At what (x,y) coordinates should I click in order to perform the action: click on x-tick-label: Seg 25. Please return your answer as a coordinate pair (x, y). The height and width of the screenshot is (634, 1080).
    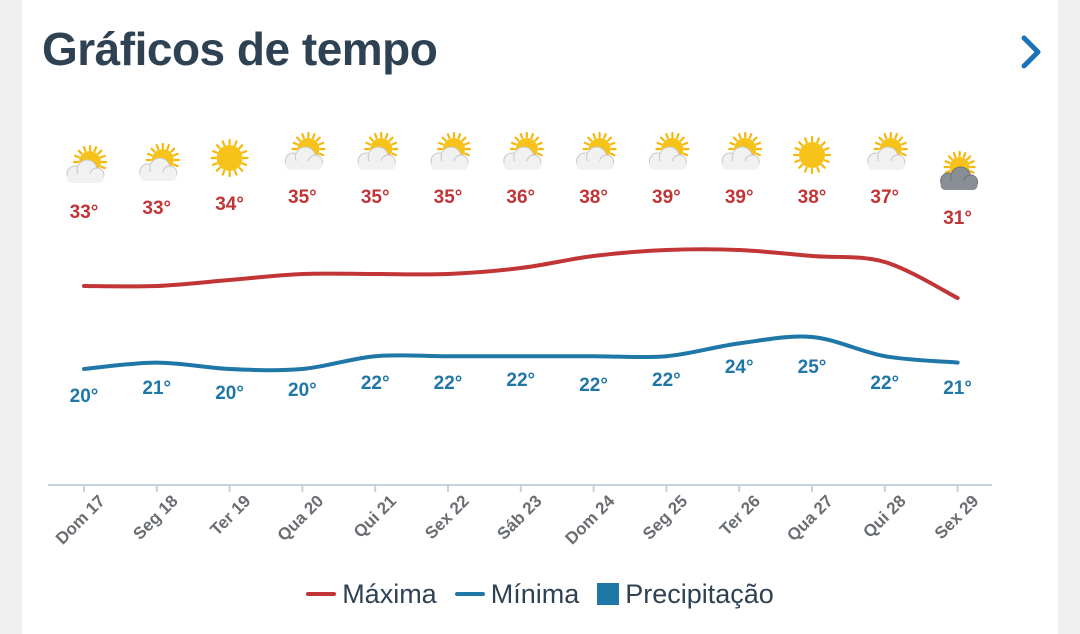
    Looking at the image, I should click on (665, 517).